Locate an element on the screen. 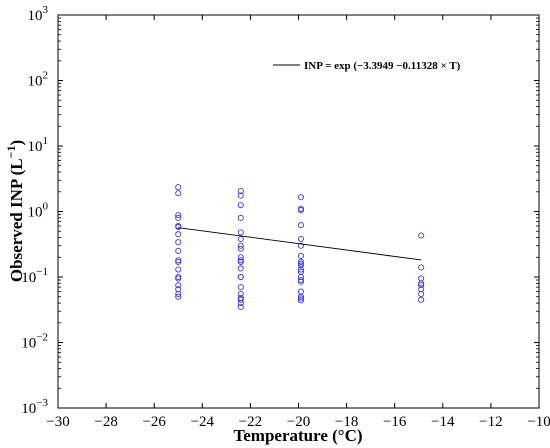  x-axis-title: Temperature (°C) is located at coordinates (297, 435).